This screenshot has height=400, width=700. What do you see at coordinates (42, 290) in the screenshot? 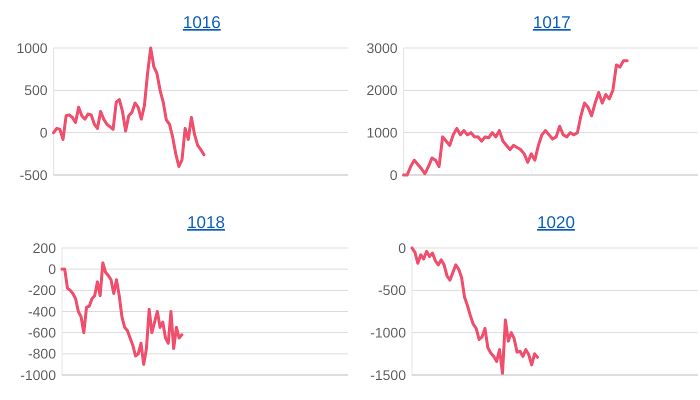
I see `y-tick-label: -200` at bounding box center [42, 290].